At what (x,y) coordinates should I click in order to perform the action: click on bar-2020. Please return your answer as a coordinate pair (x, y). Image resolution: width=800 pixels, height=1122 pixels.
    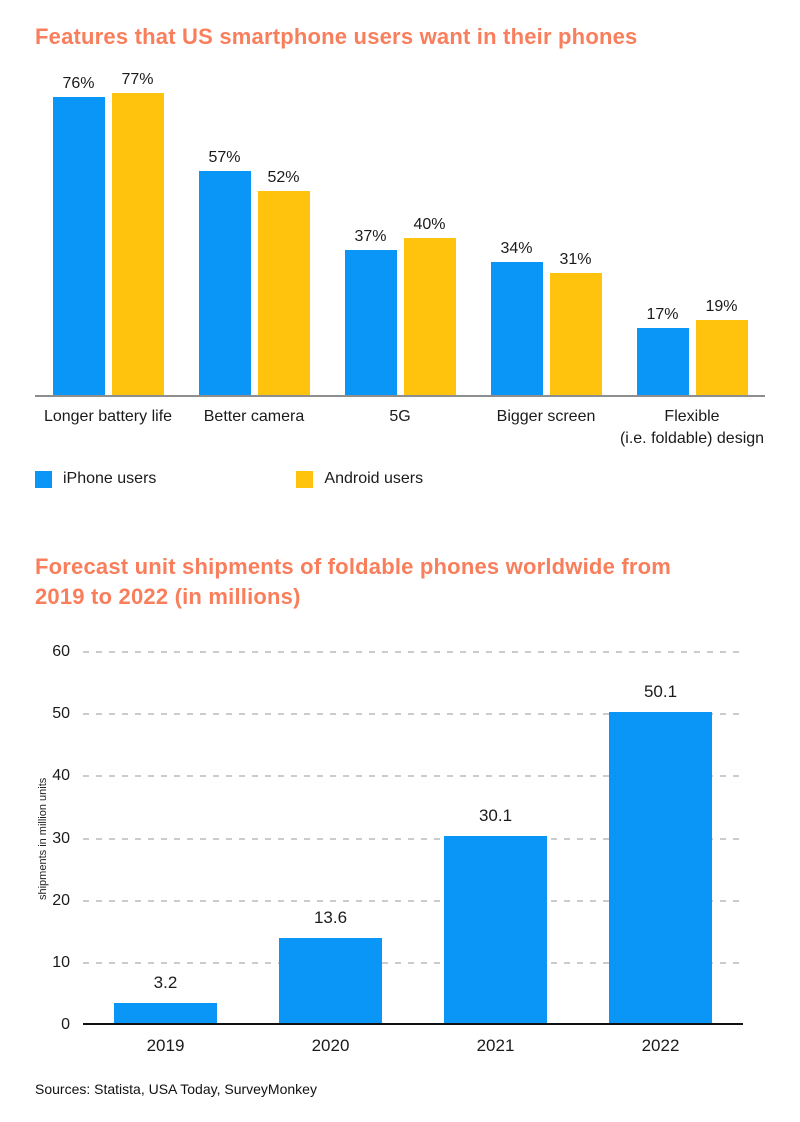
    Looking at the image, I should click on (330, 980).